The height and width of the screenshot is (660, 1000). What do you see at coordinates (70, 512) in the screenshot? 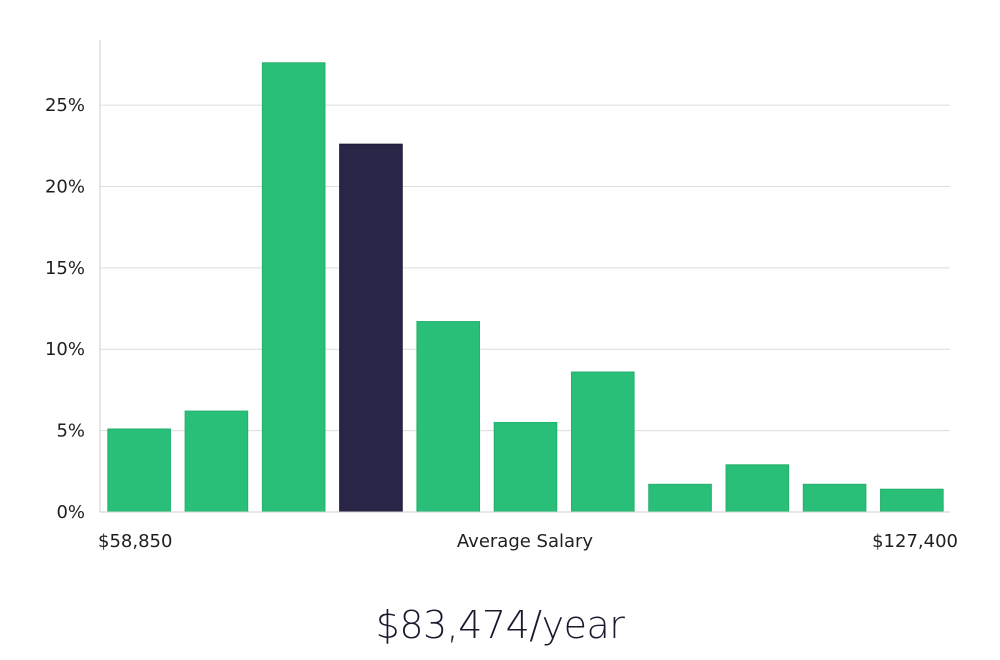
I see `y-tick-label: 0%` at bounding box center [70, 512].